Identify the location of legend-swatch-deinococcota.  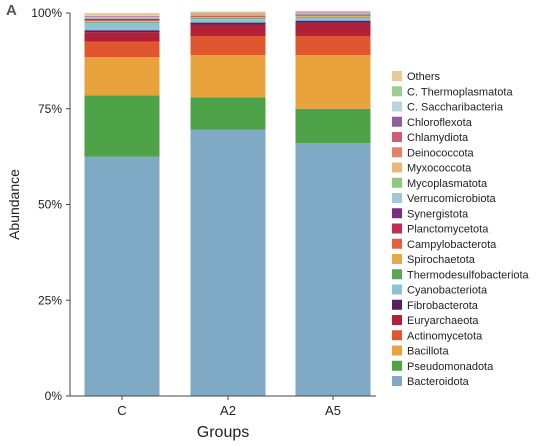
(397, 152).